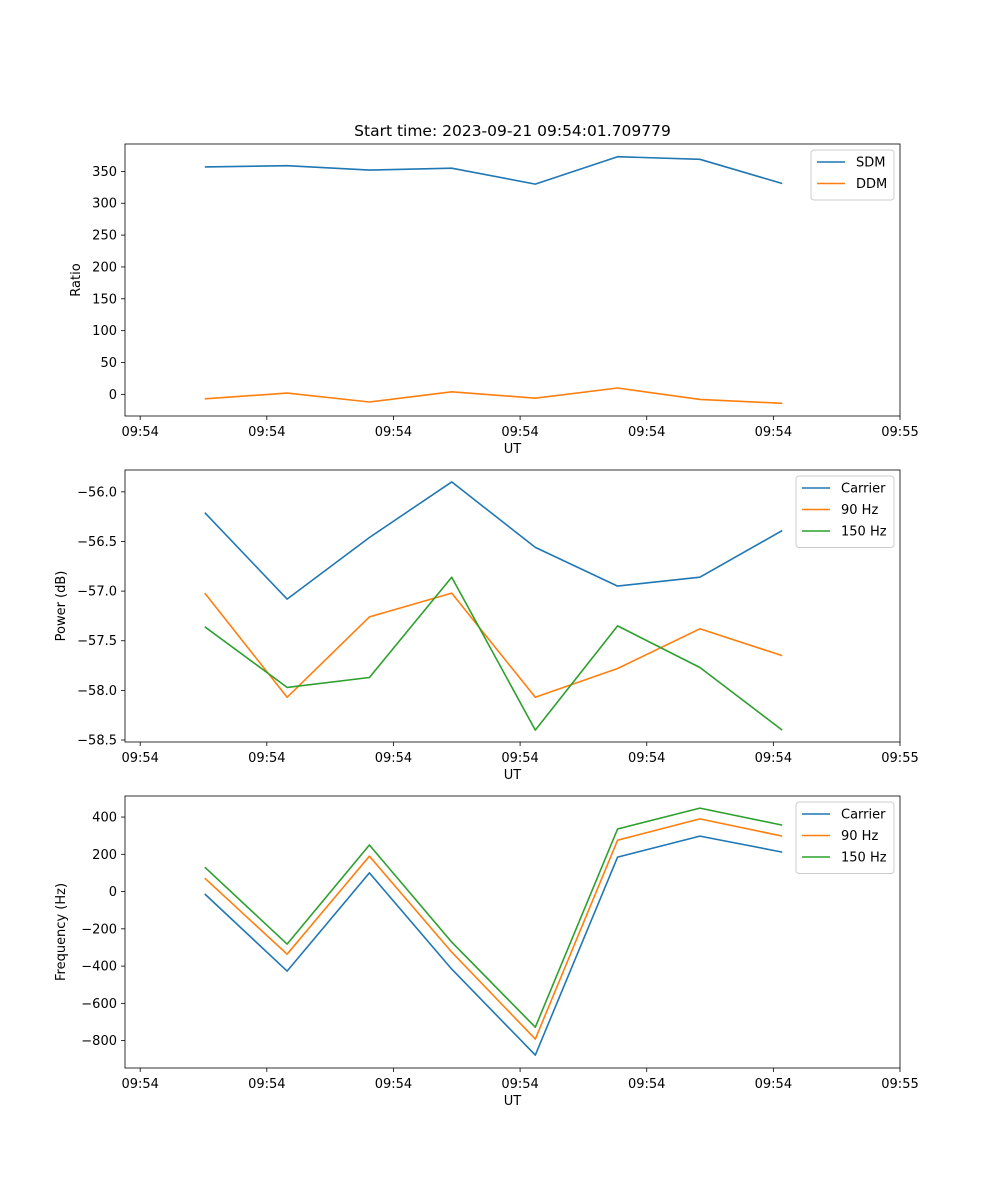  I want to click on y-tick-label: −58.5, so click(97, 741).